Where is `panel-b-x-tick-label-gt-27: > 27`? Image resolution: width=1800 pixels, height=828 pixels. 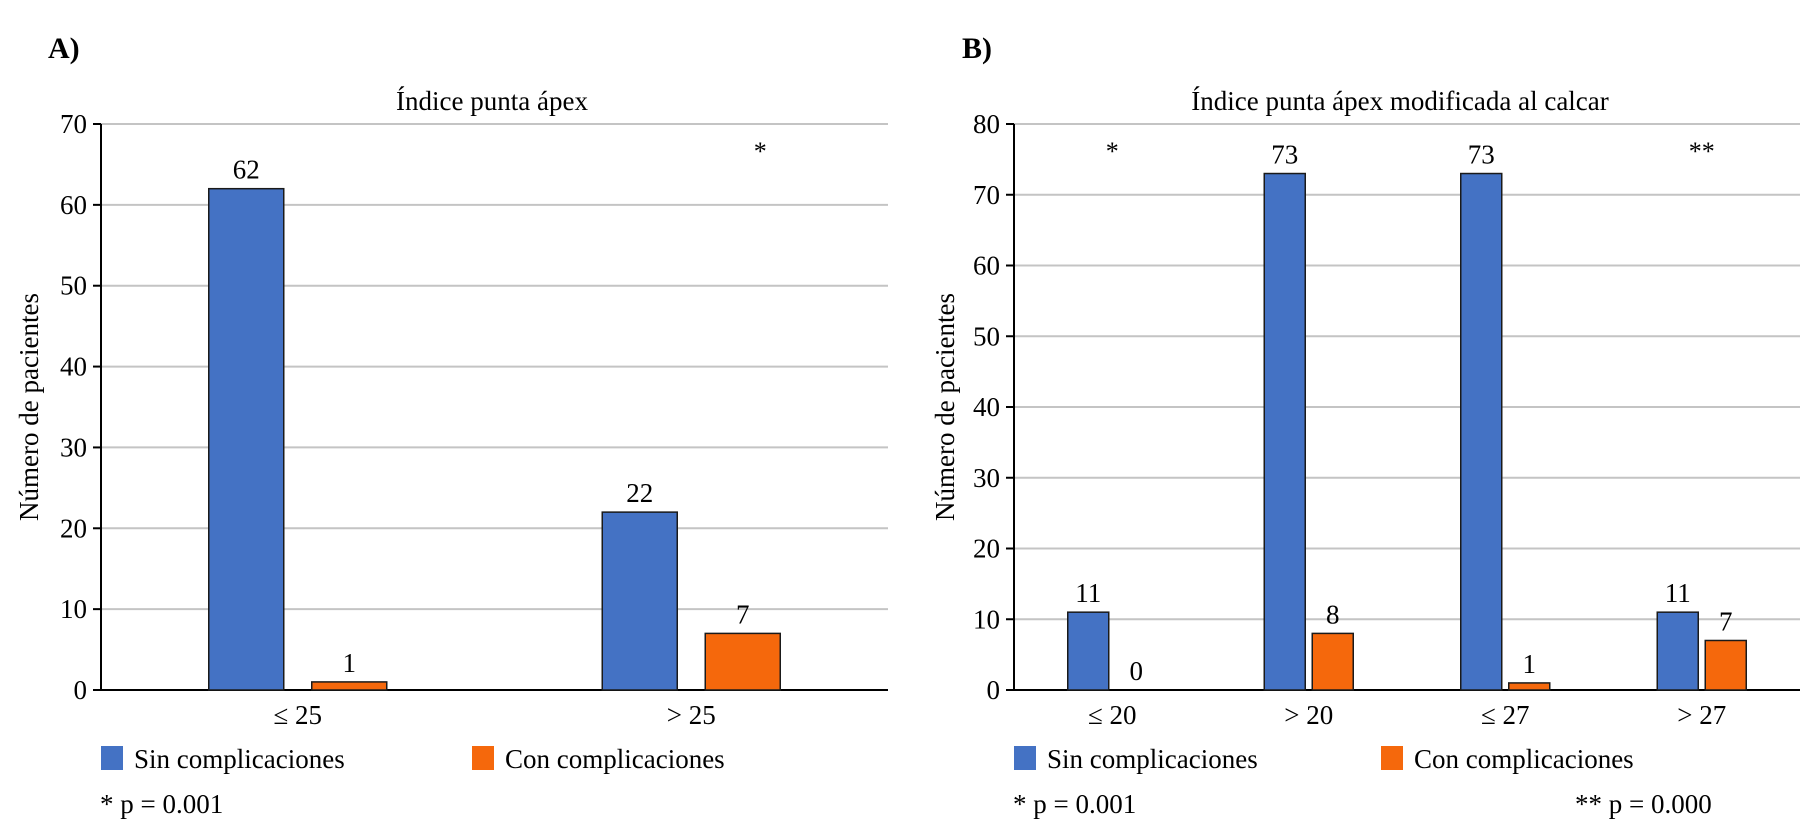 panel-b-x-tick-label-gt-27: > 27 is located at coordinates (1701, 715).